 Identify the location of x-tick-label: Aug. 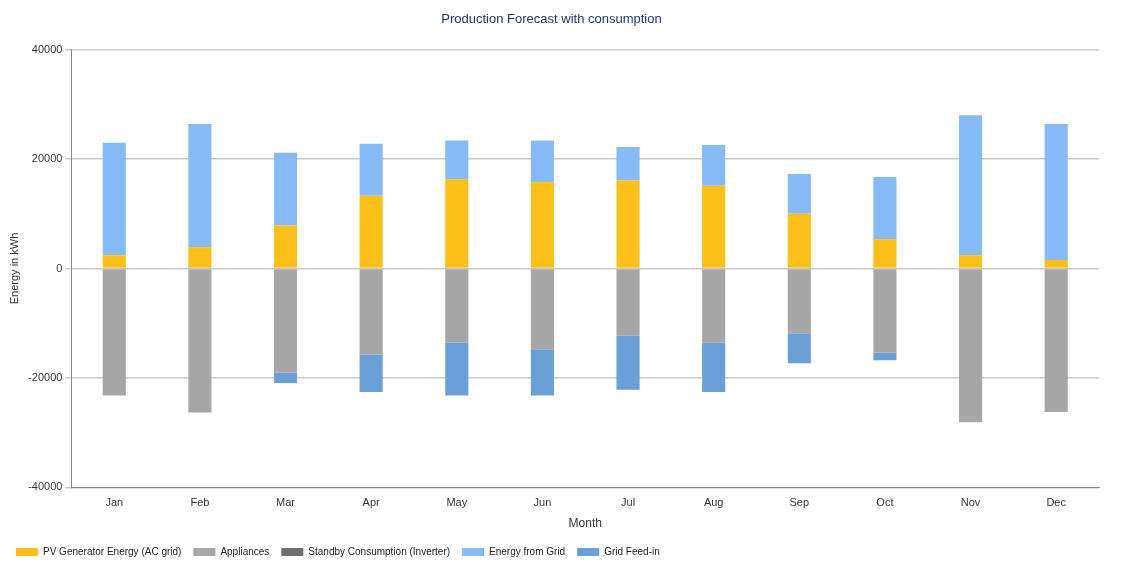
(713, 502).